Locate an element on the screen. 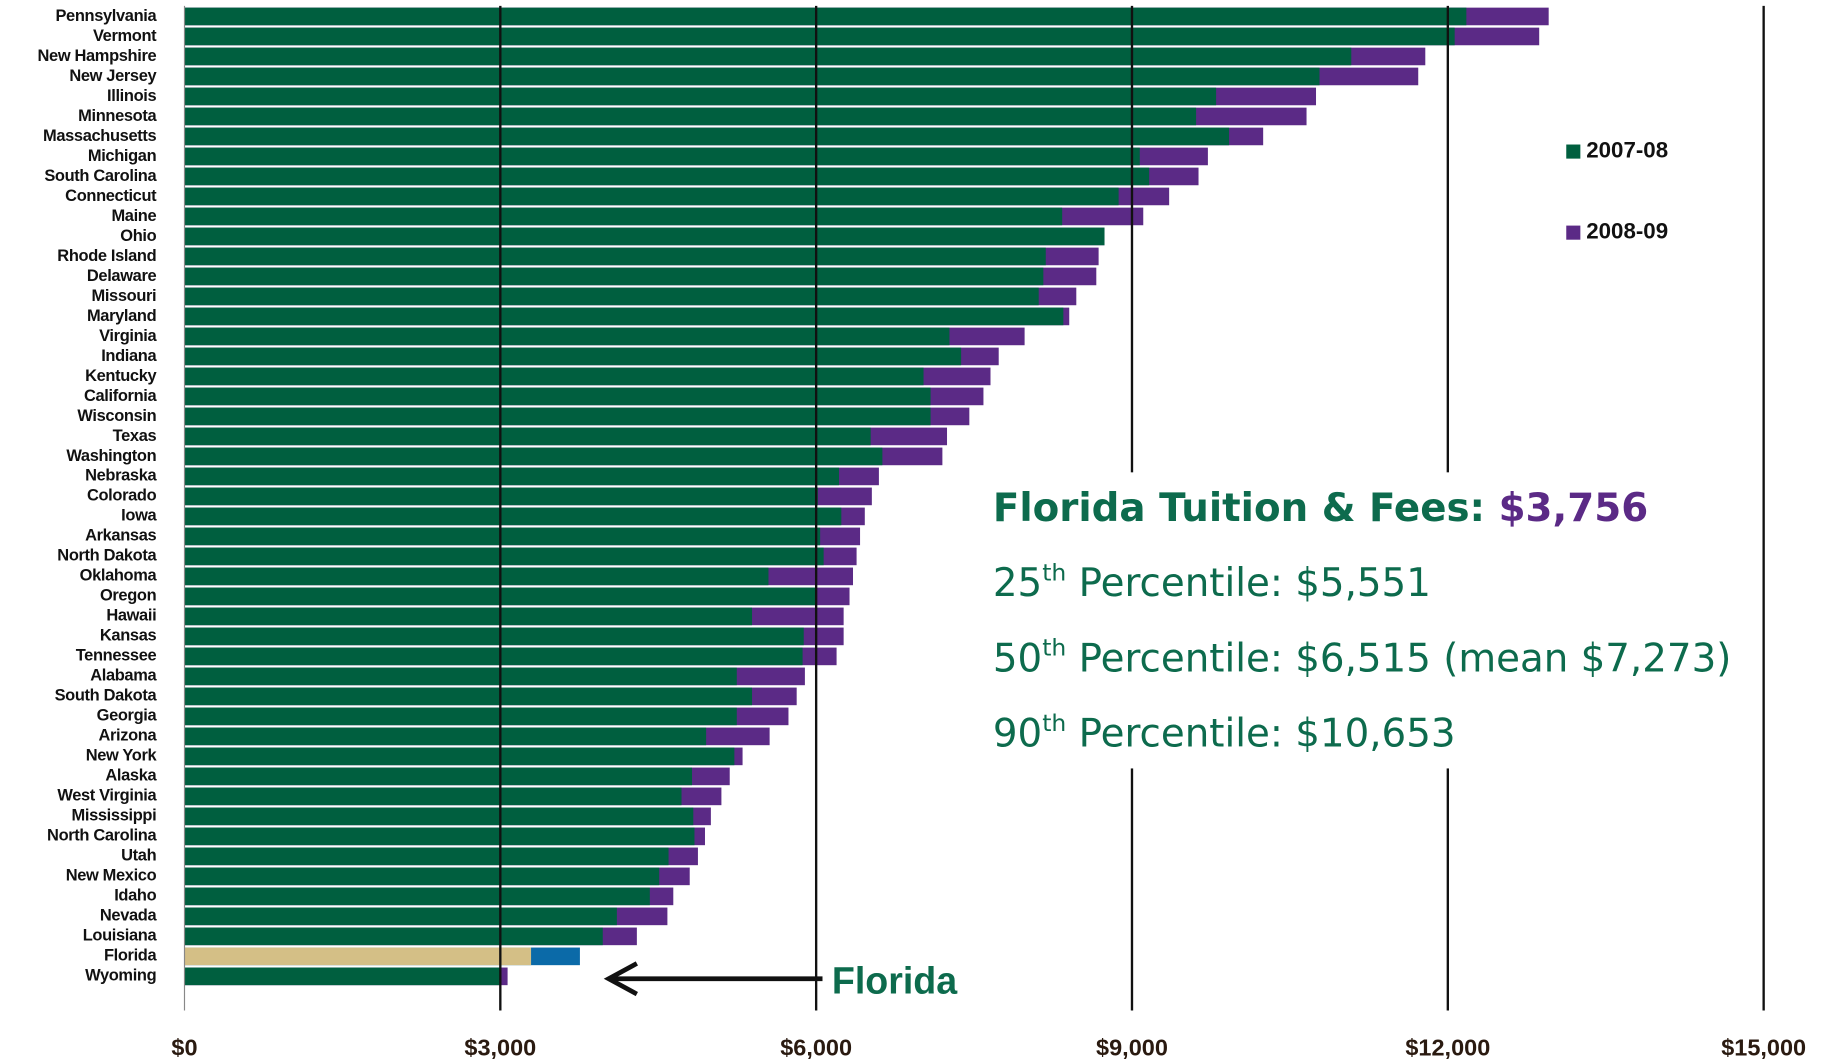 The image size is (1833, 1061). category-label: Pennsylvania is located at coordinates (106, 16).